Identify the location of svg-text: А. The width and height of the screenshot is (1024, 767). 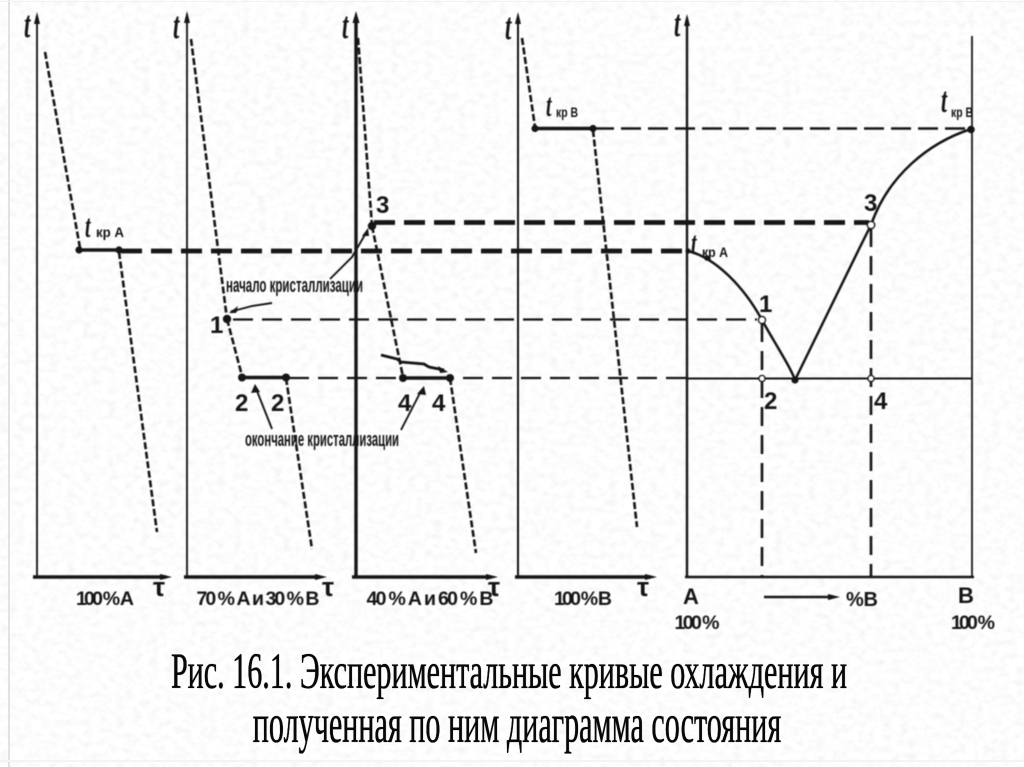
(691, 596).